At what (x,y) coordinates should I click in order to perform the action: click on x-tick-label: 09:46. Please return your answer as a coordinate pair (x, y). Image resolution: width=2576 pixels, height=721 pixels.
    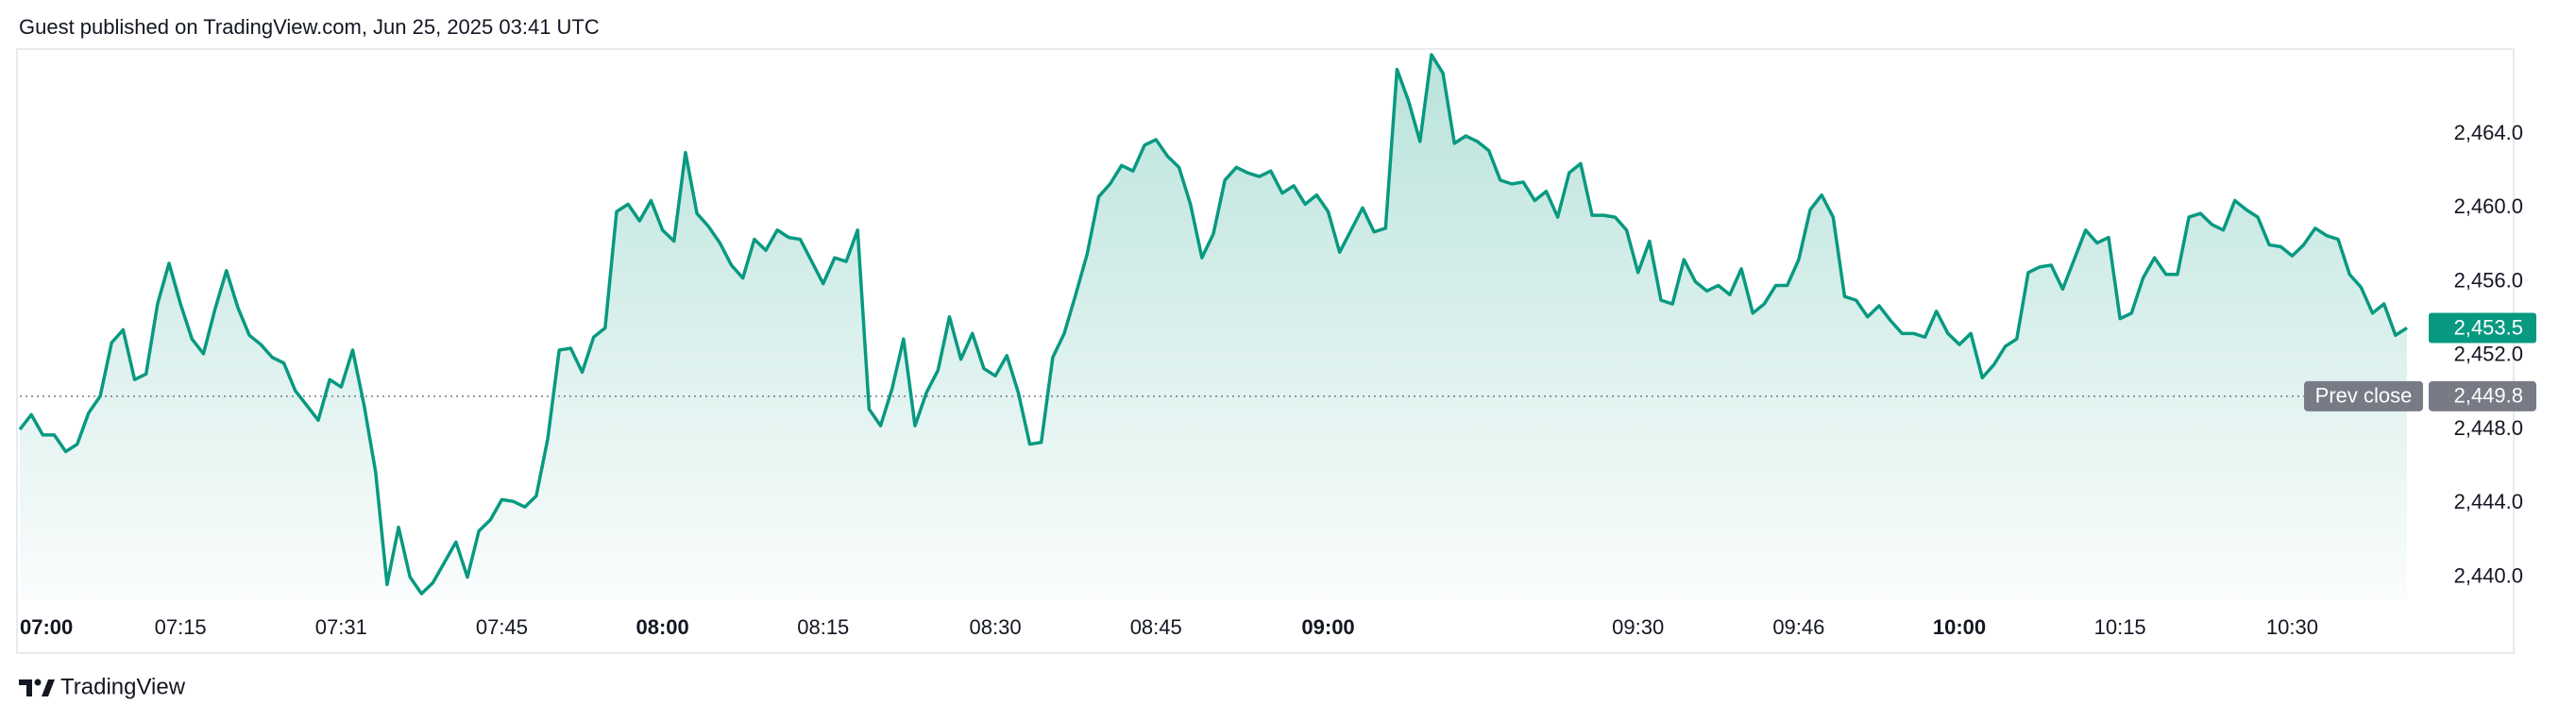
    Looking at the image, I should click on (1798, 627).